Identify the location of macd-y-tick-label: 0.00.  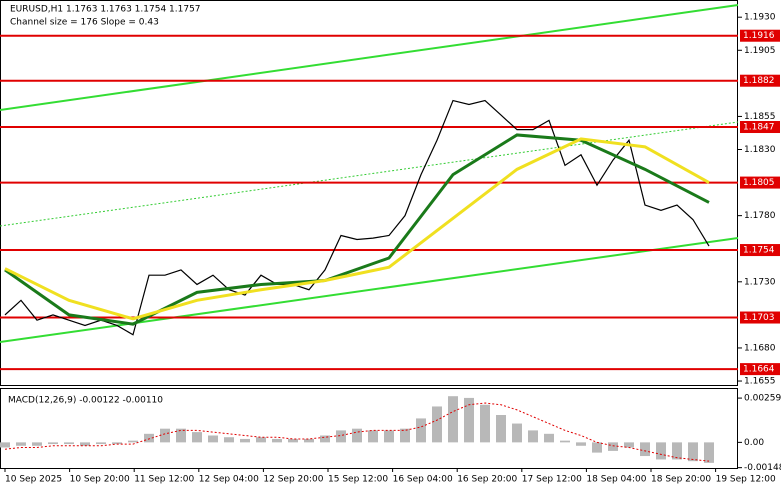
(754, 443).